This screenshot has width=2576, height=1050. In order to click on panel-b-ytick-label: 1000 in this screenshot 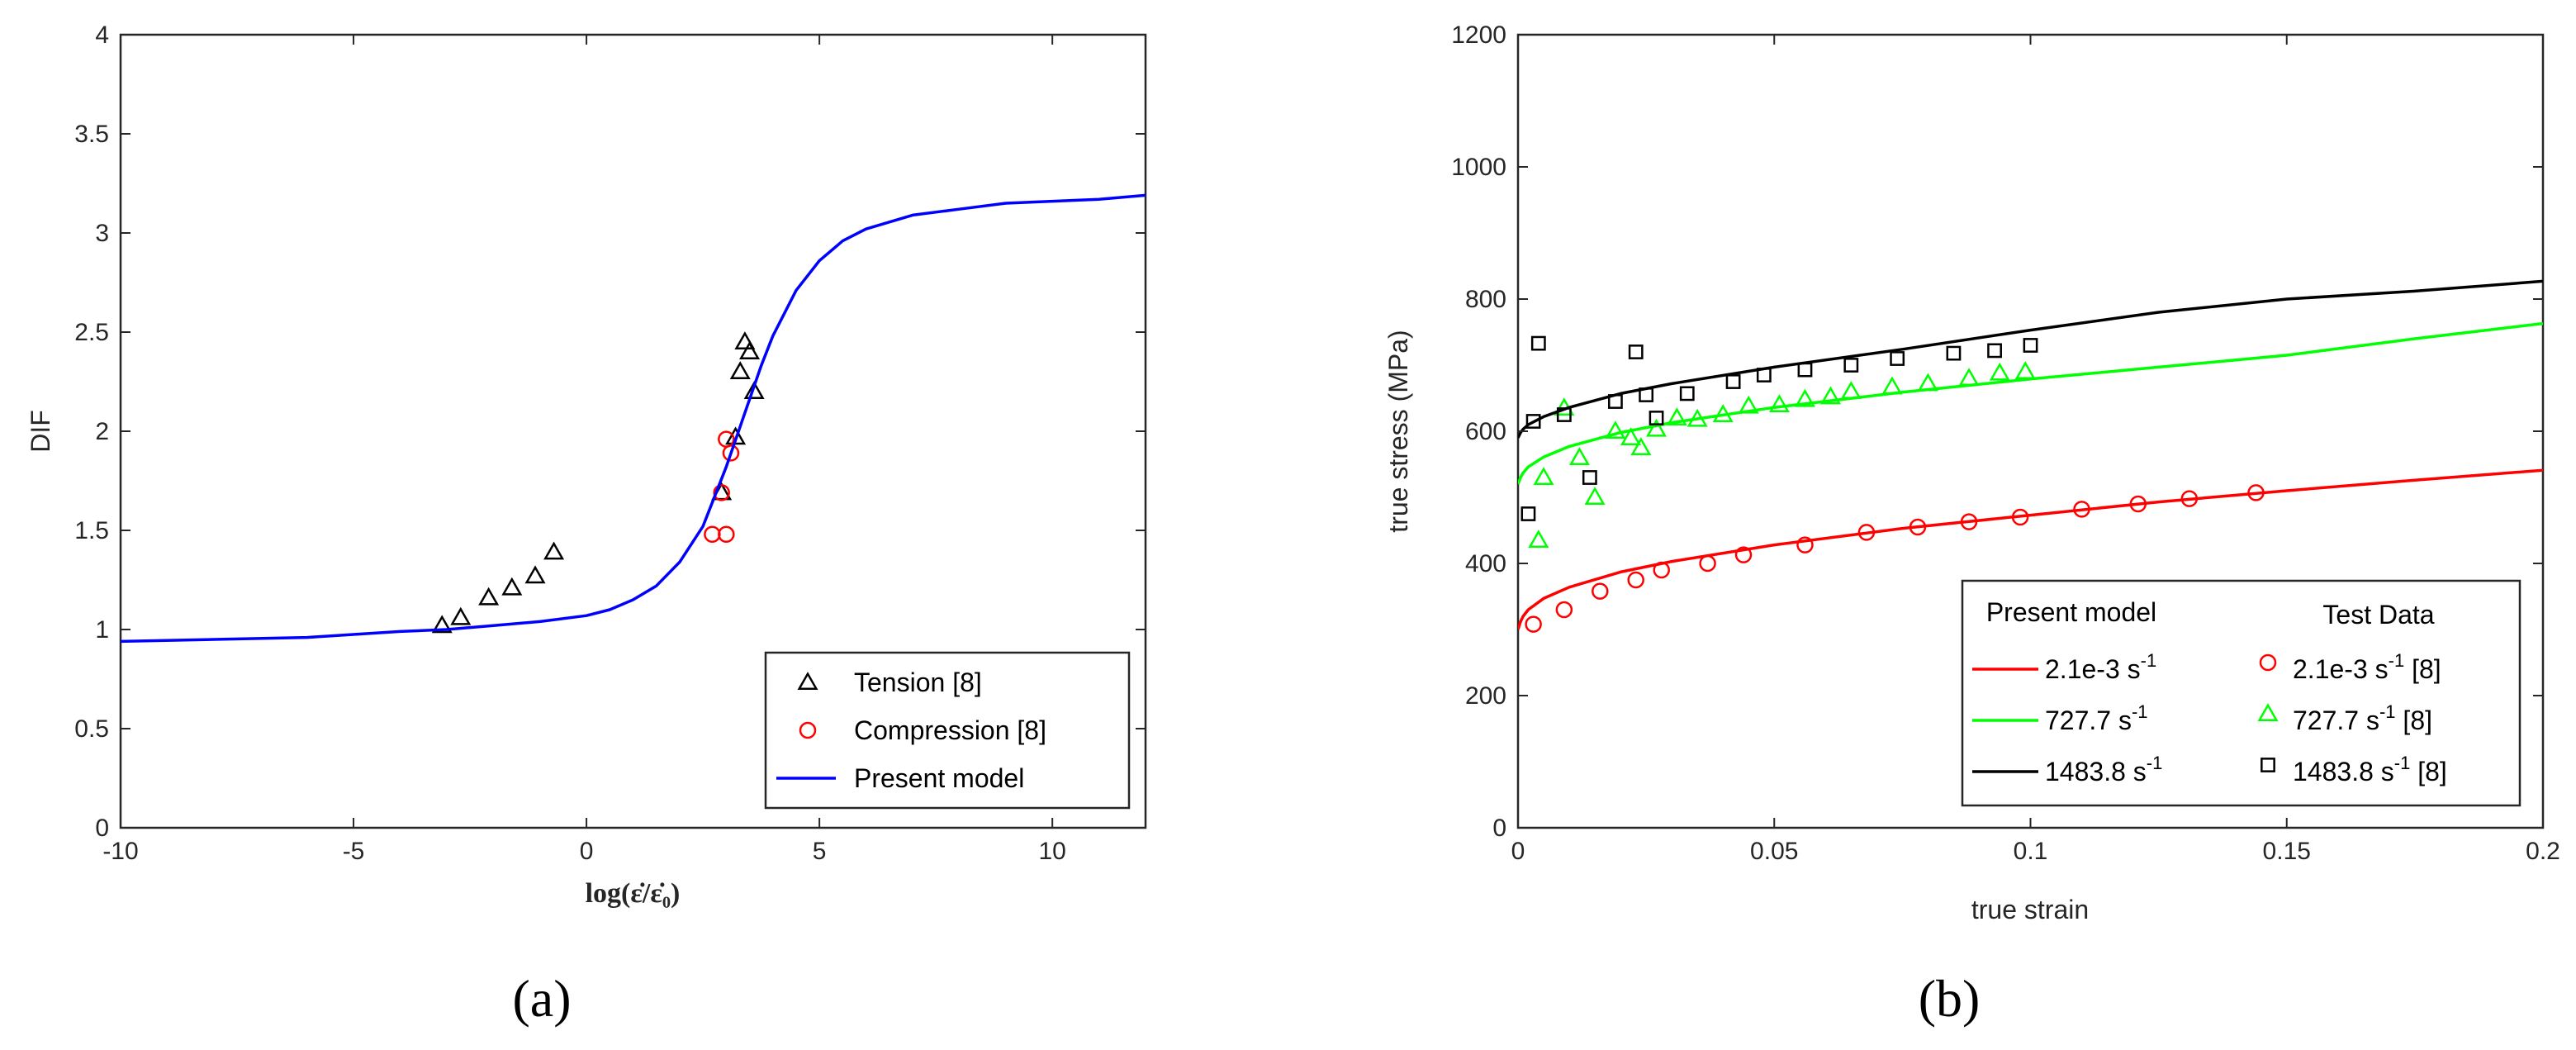, I will do `click(1478, 167)`.